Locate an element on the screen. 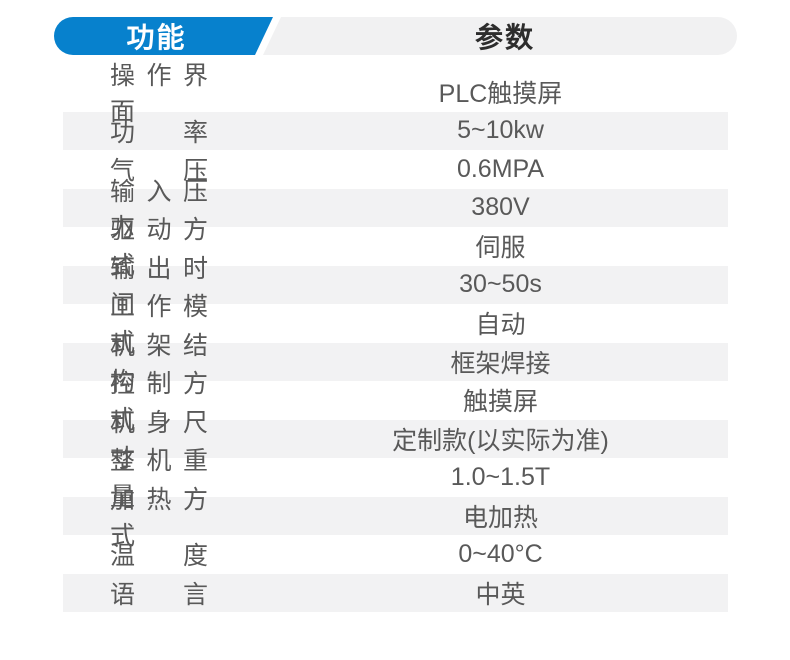 The height and width of the screenshot is (660, 790). spec-value: PLC触摸屏 is located at coordinates (500, 94).